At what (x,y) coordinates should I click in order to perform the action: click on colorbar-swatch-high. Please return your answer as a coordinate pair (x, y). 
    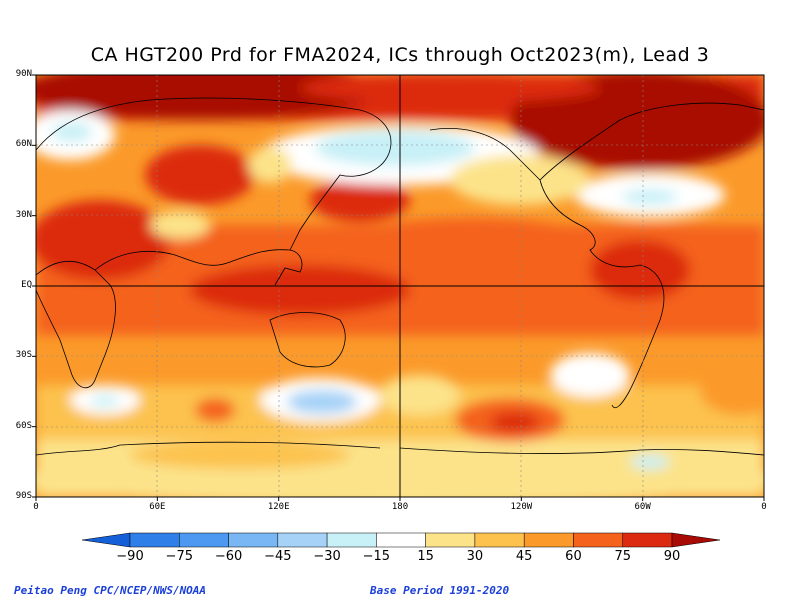
    Looking at the image, I should click on (696, 540).